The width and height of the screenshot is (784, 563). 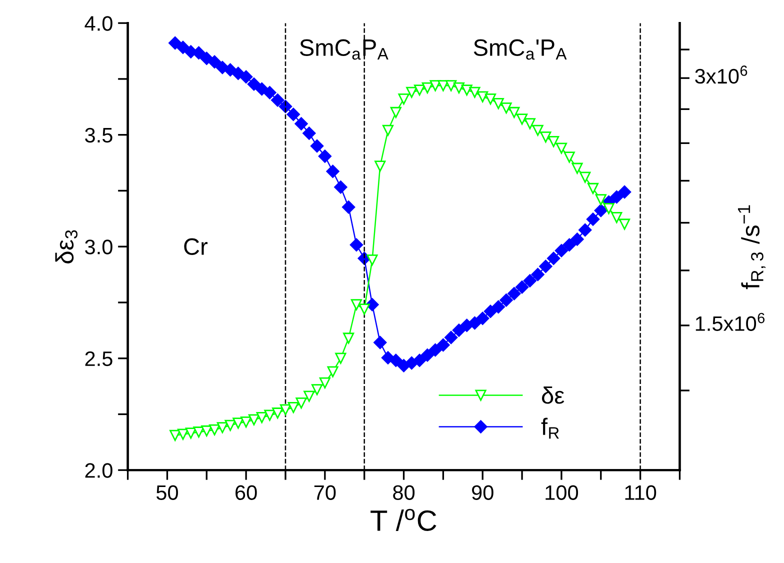 What do you see at coordinates (98, 247) in the screenshot?
I see `y-tick-label: 3.0` at bounding box center [98, 247].